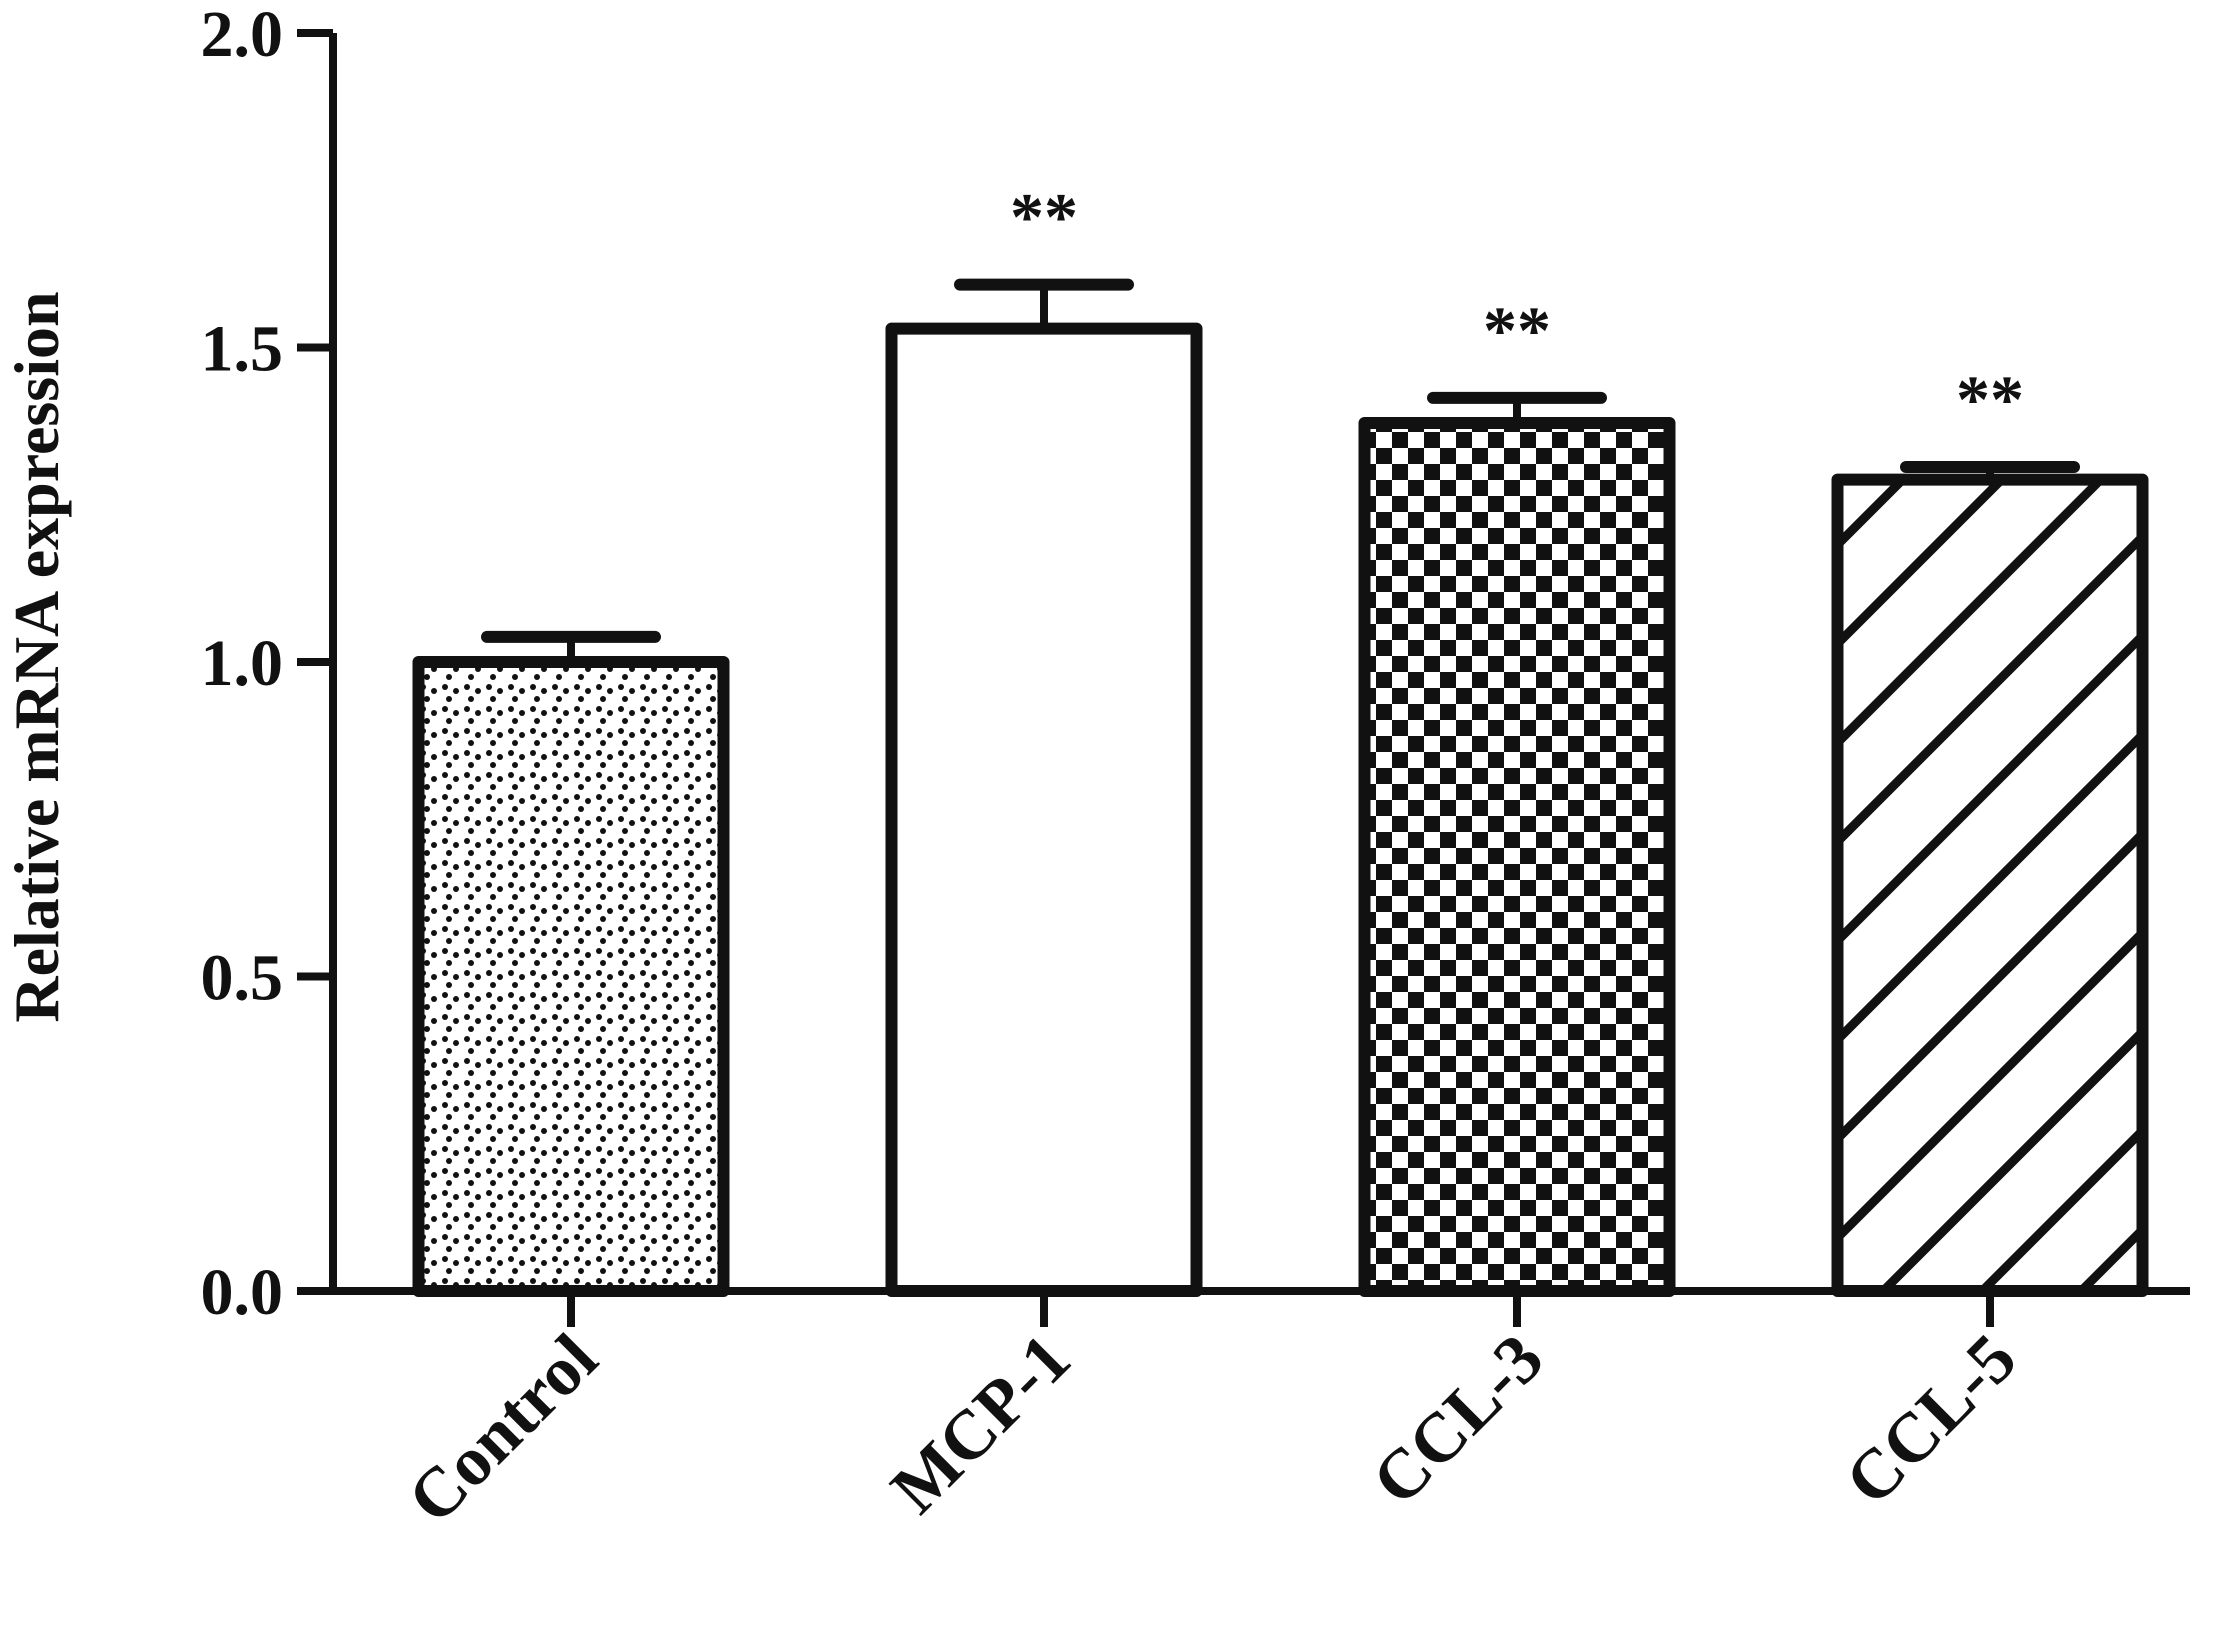  I want to click on y-axis-title: Relative mRNA expression, so click(36, 656).